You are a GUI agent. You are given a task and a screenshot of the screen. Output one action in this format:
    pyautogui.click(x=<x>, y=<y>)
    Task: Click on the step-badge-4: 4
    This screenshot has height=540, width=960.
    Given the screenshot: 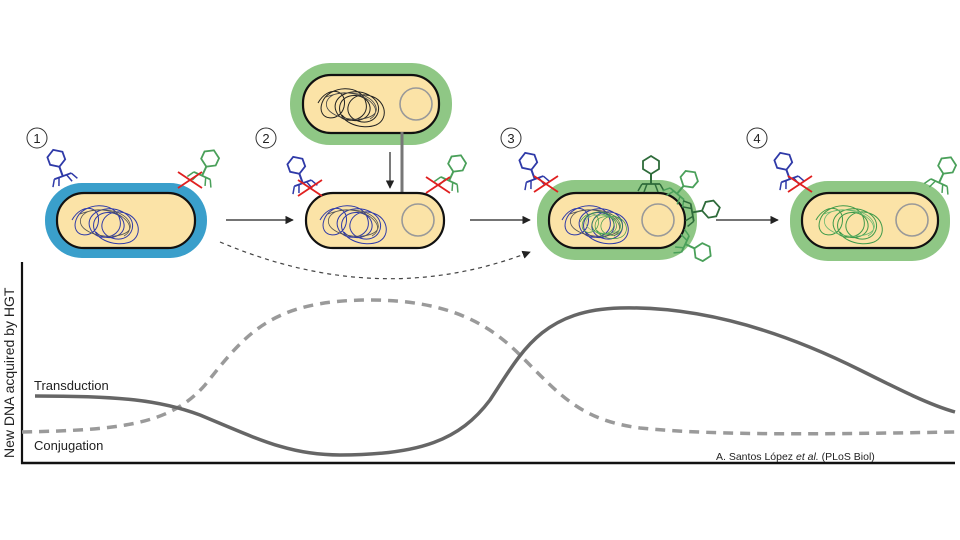 What is the action you would take?
    pyautogui.click(x=757, y=138)
    